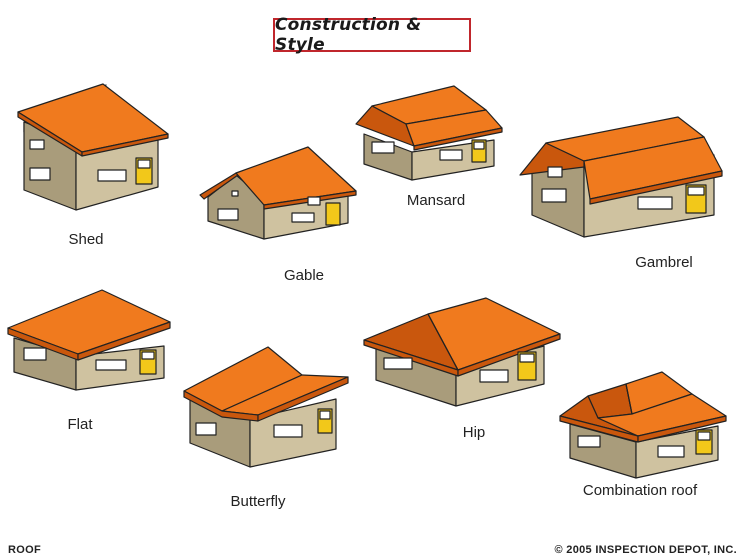 The image size is (745, 559). What do you see at coordinates (86, 239) in the screenshot?
I see `shed-label: Shed` at bounding box center [86, 239].